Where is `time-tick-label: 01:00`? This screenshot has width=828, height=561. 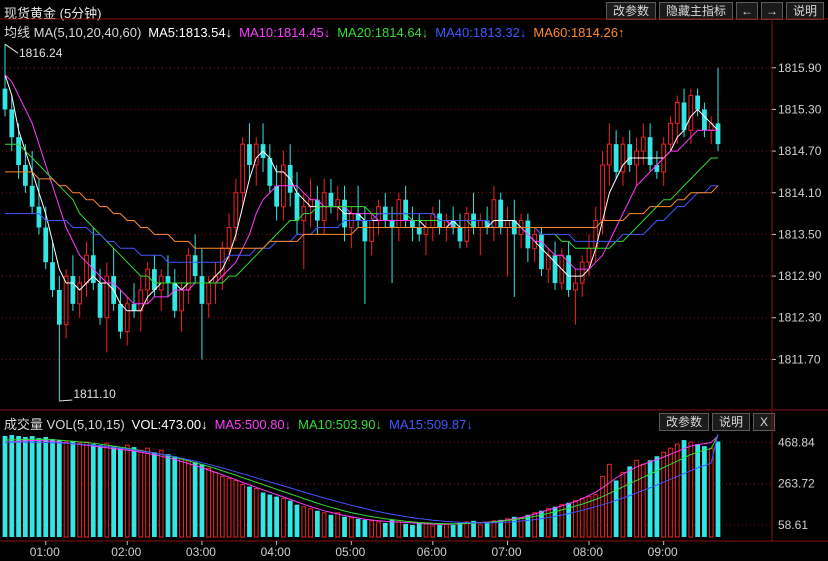 time-tick-label: 01:00 is located at coordinates (45, 552).